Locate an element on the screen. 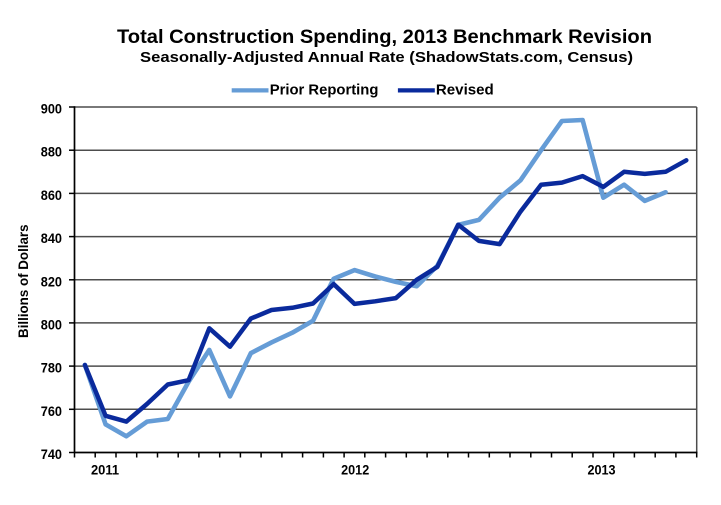 The width and height of the screenshot is (721, 505). svg-text: 860 is located at coordinates (51, 195).